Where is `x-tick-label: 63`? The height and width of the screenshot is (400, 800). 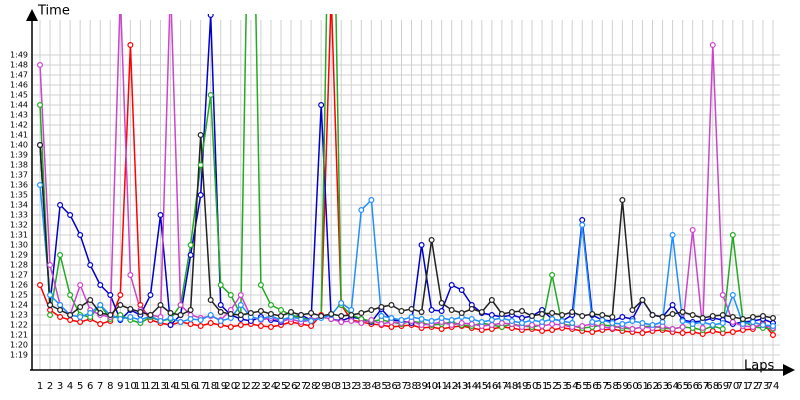 x-tick-label: 63 is located at coordinates (662, 386).